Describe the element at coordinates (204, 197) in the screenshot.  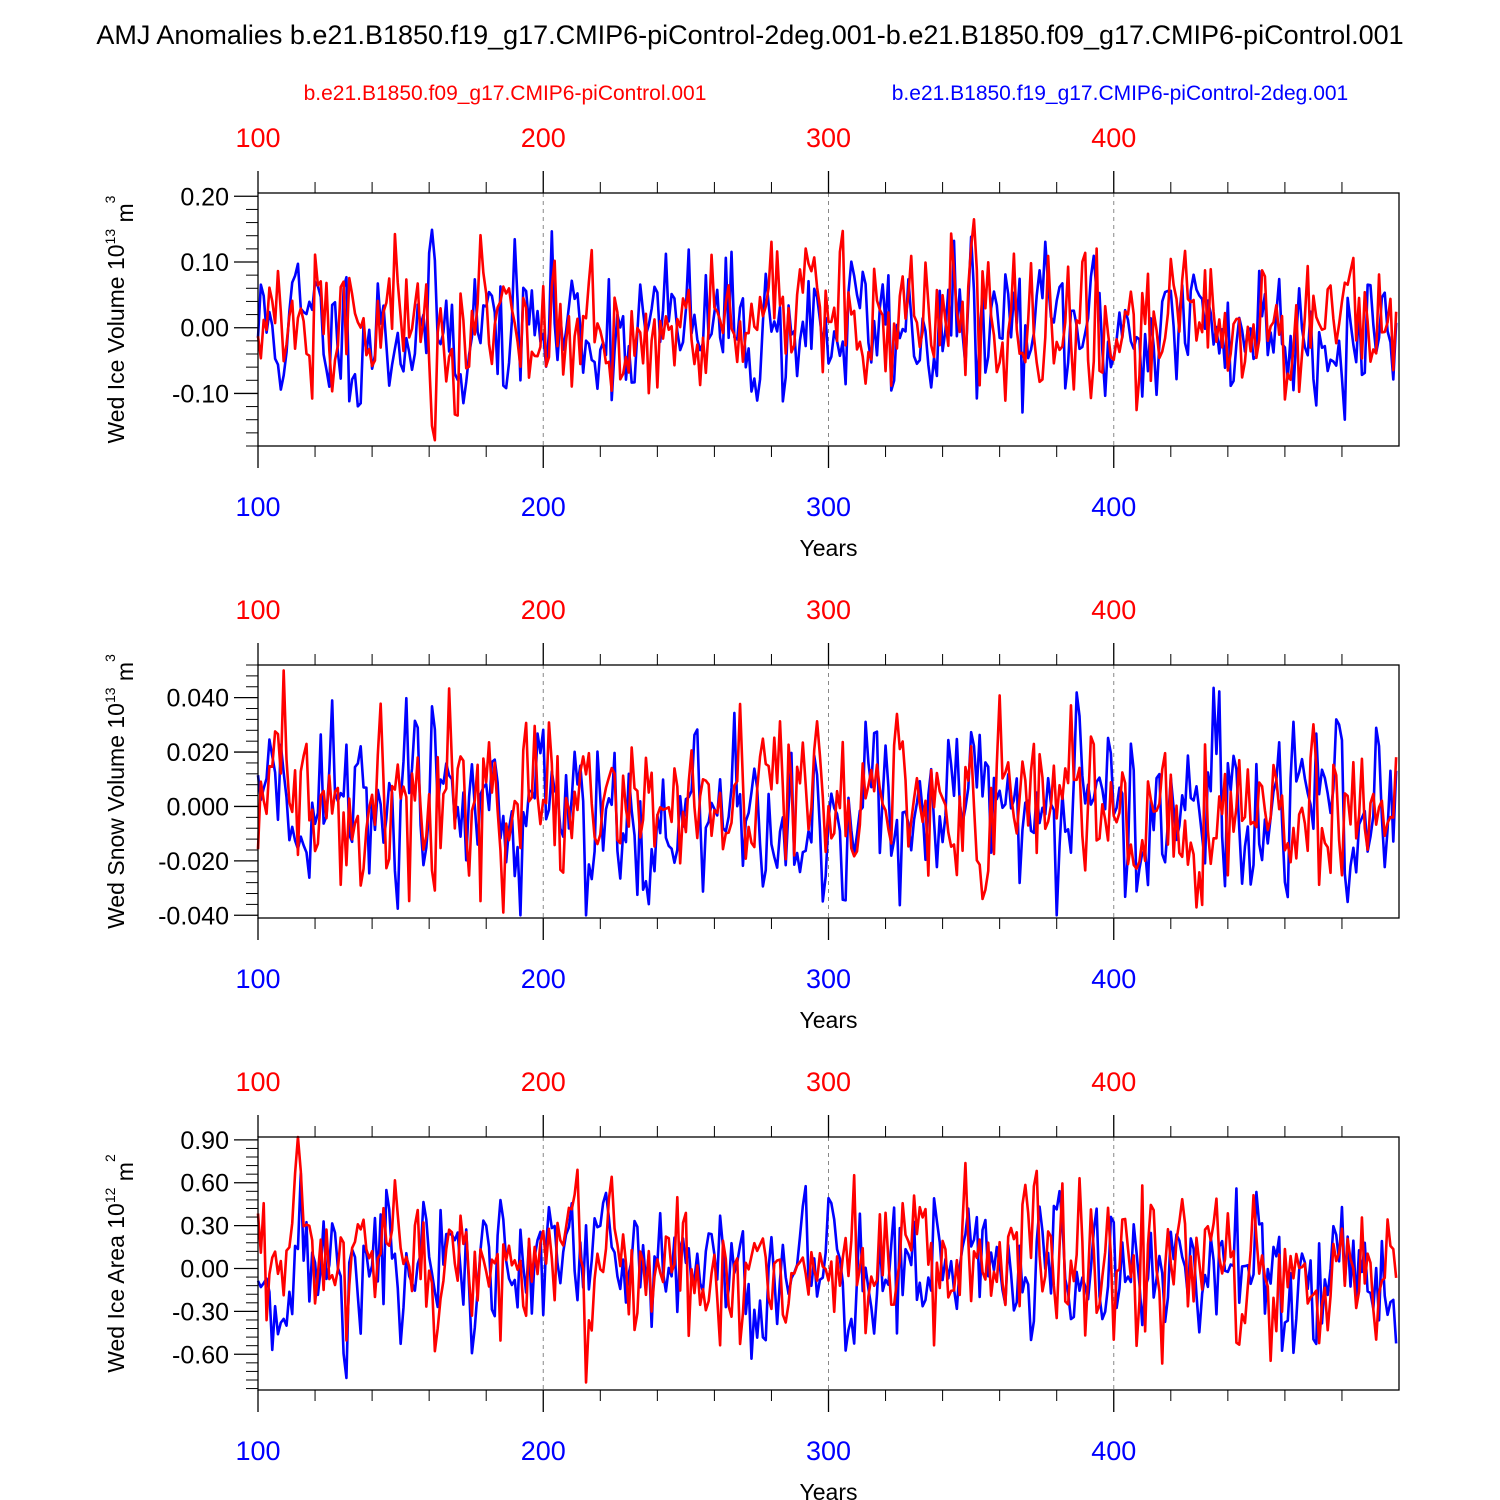
I see `y-tick-label: 0.20` at that location.